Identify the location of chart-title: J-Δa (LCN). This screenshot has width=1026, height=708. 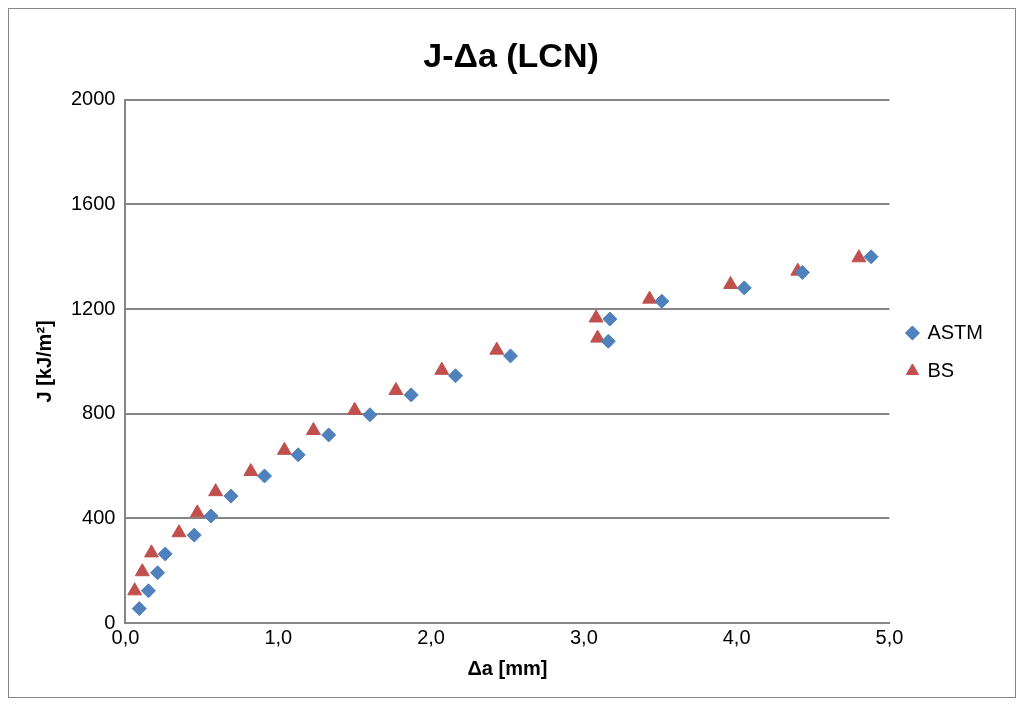
(511, 54).